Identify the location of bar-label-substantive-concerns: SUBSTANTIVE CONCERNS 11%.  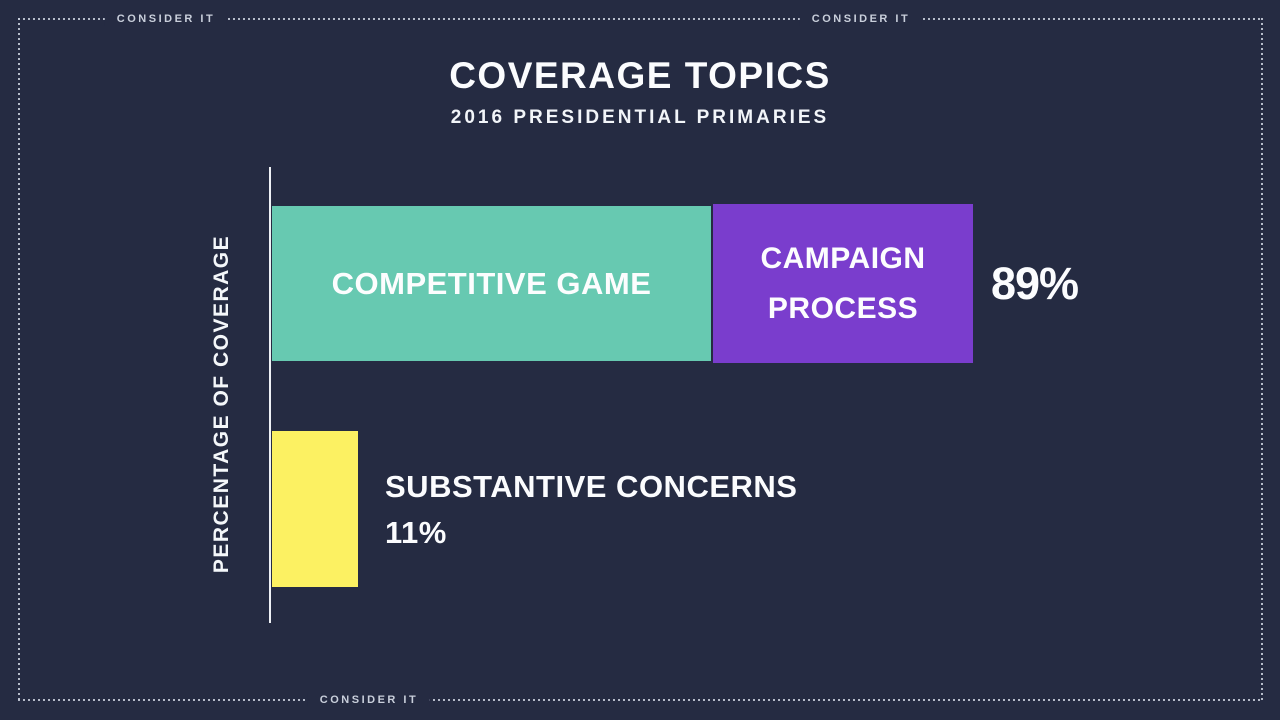
(591, 510).